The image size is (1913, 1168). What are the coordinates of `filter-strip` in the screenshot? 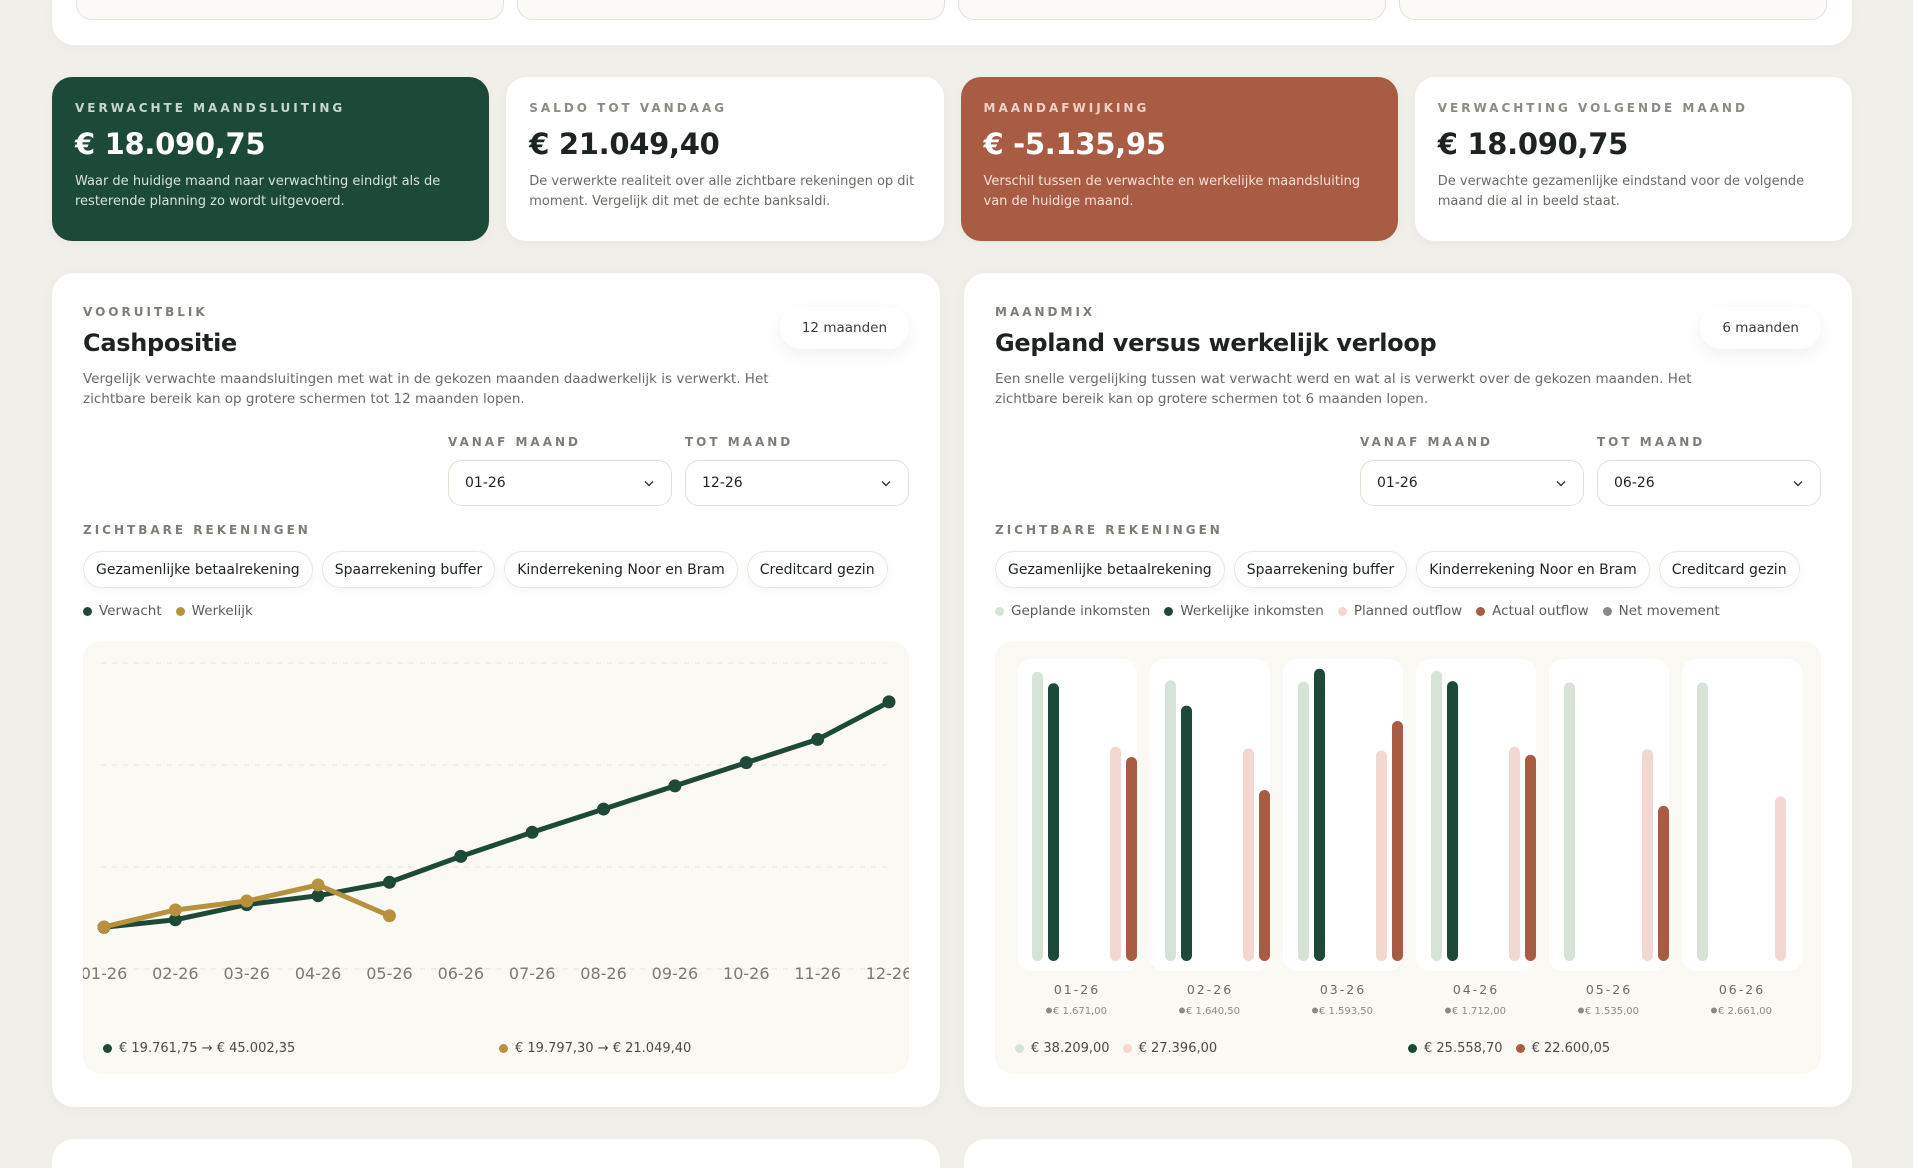 It's located at (952, 22).